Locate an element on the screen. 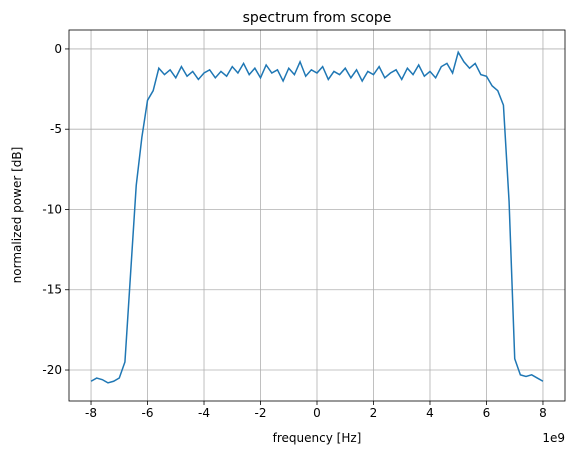  x-tick-label: 8 is located at coordinates (543, 413).